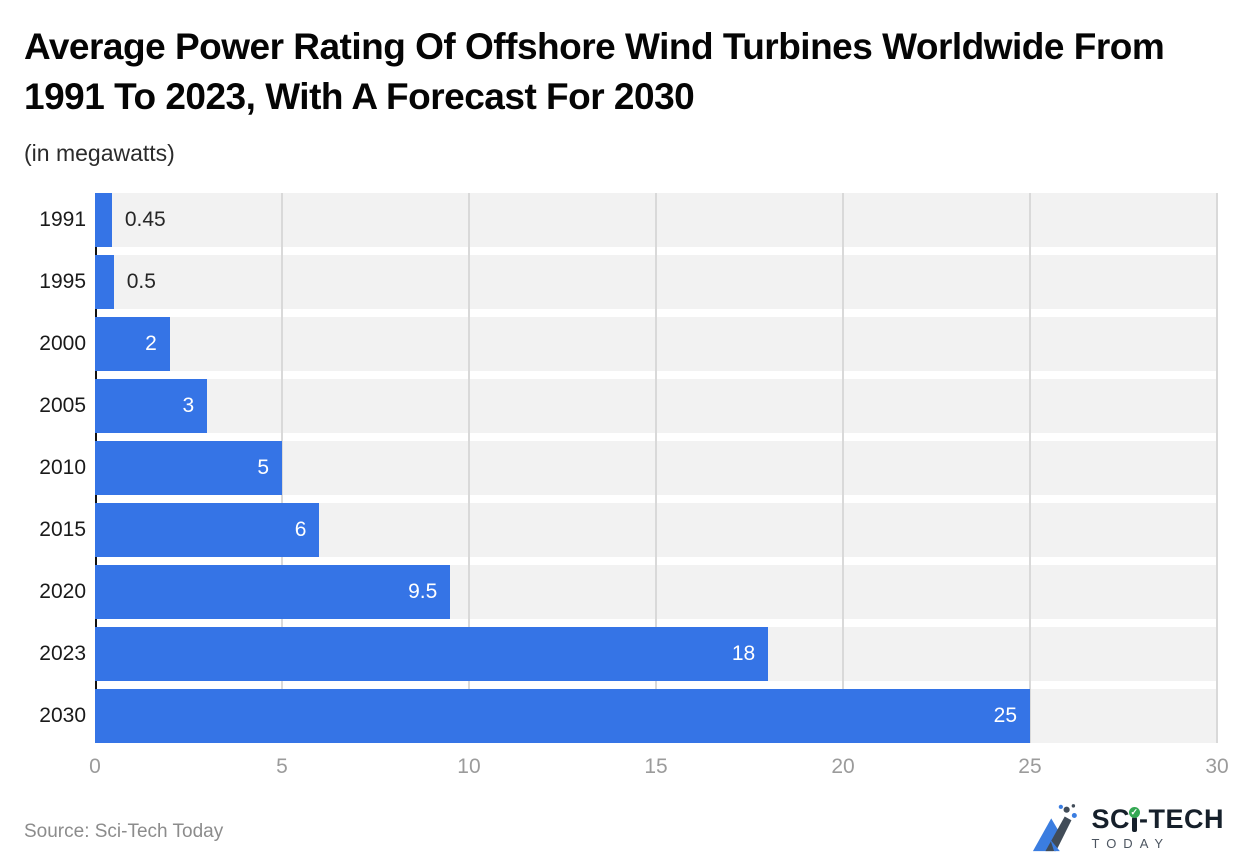  What do you see at coordinates (300, 529) in the screenshot?
I see `bar-value-label: 6` at bounding box center [300, 529].